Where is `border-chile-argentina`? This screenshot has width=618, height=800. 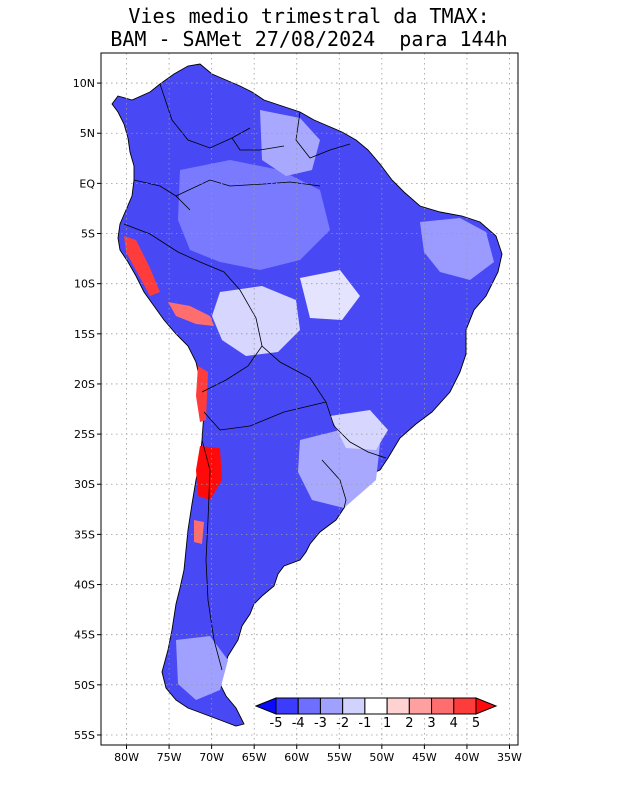 border-chile-argentina is located at coordinates (212, 555).